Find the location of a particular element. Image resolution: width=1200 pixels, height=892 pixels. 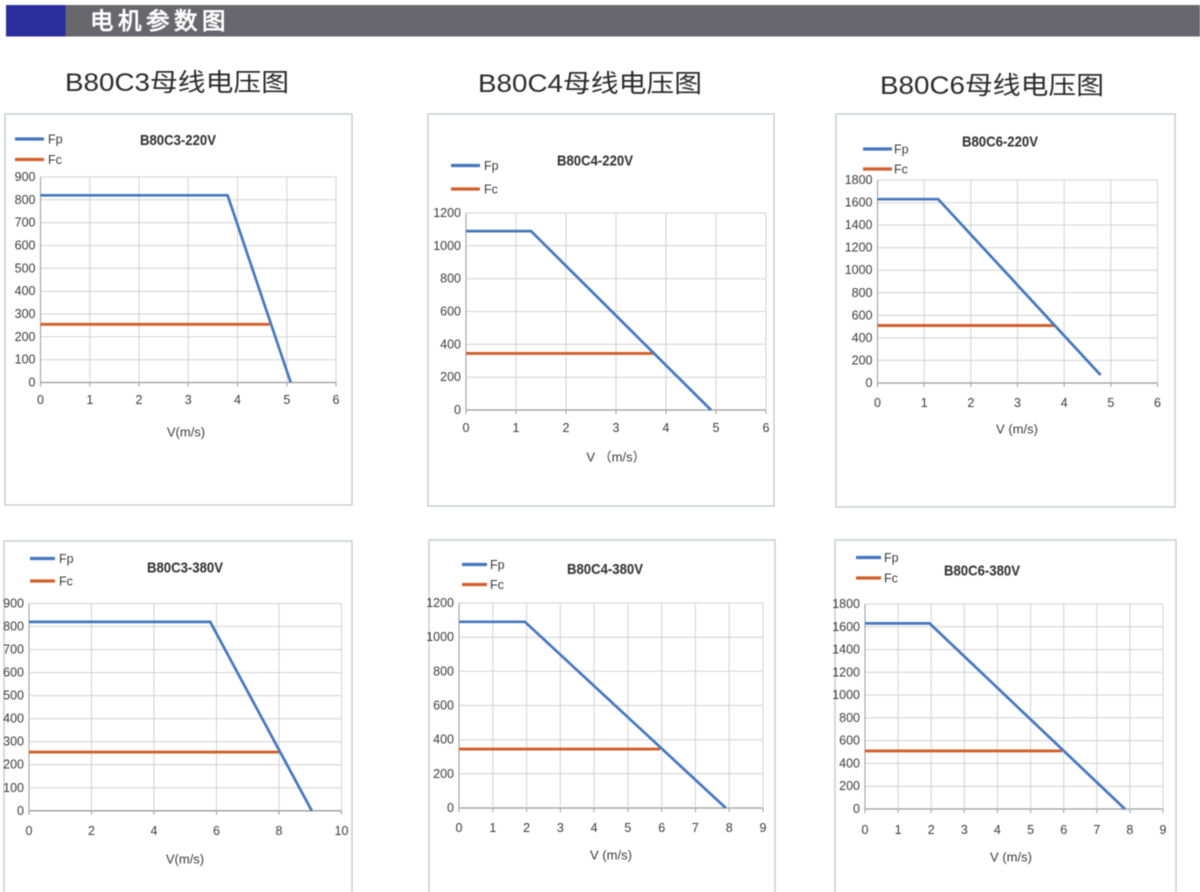

svg-text: V （m/s） is located at coordinates (615, 457).